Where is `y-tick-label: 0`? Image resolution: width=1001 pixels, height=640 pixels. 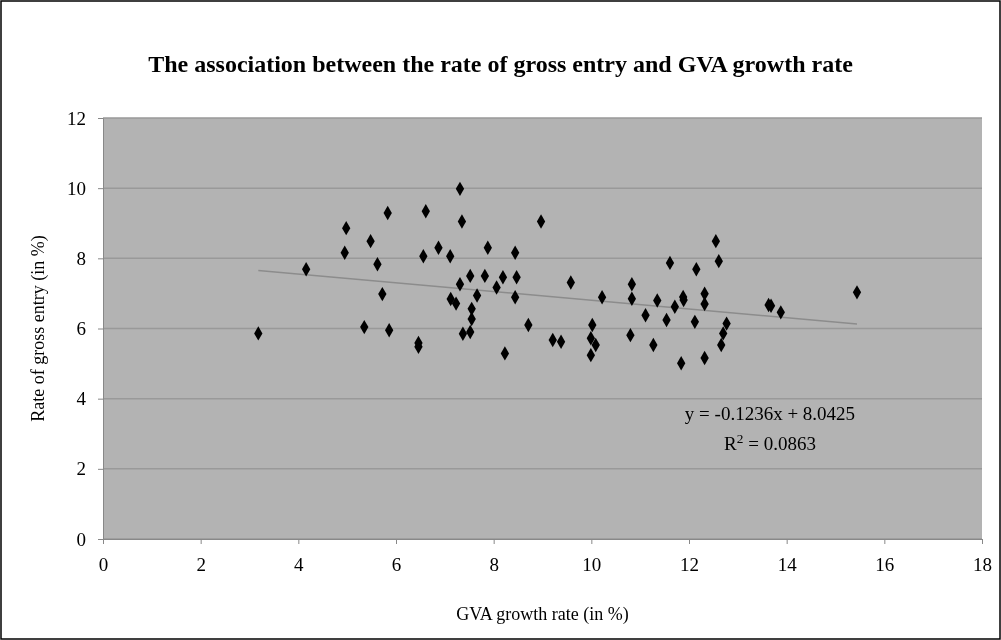 y-tick-label: 0 is located at coordinates (81, 539).